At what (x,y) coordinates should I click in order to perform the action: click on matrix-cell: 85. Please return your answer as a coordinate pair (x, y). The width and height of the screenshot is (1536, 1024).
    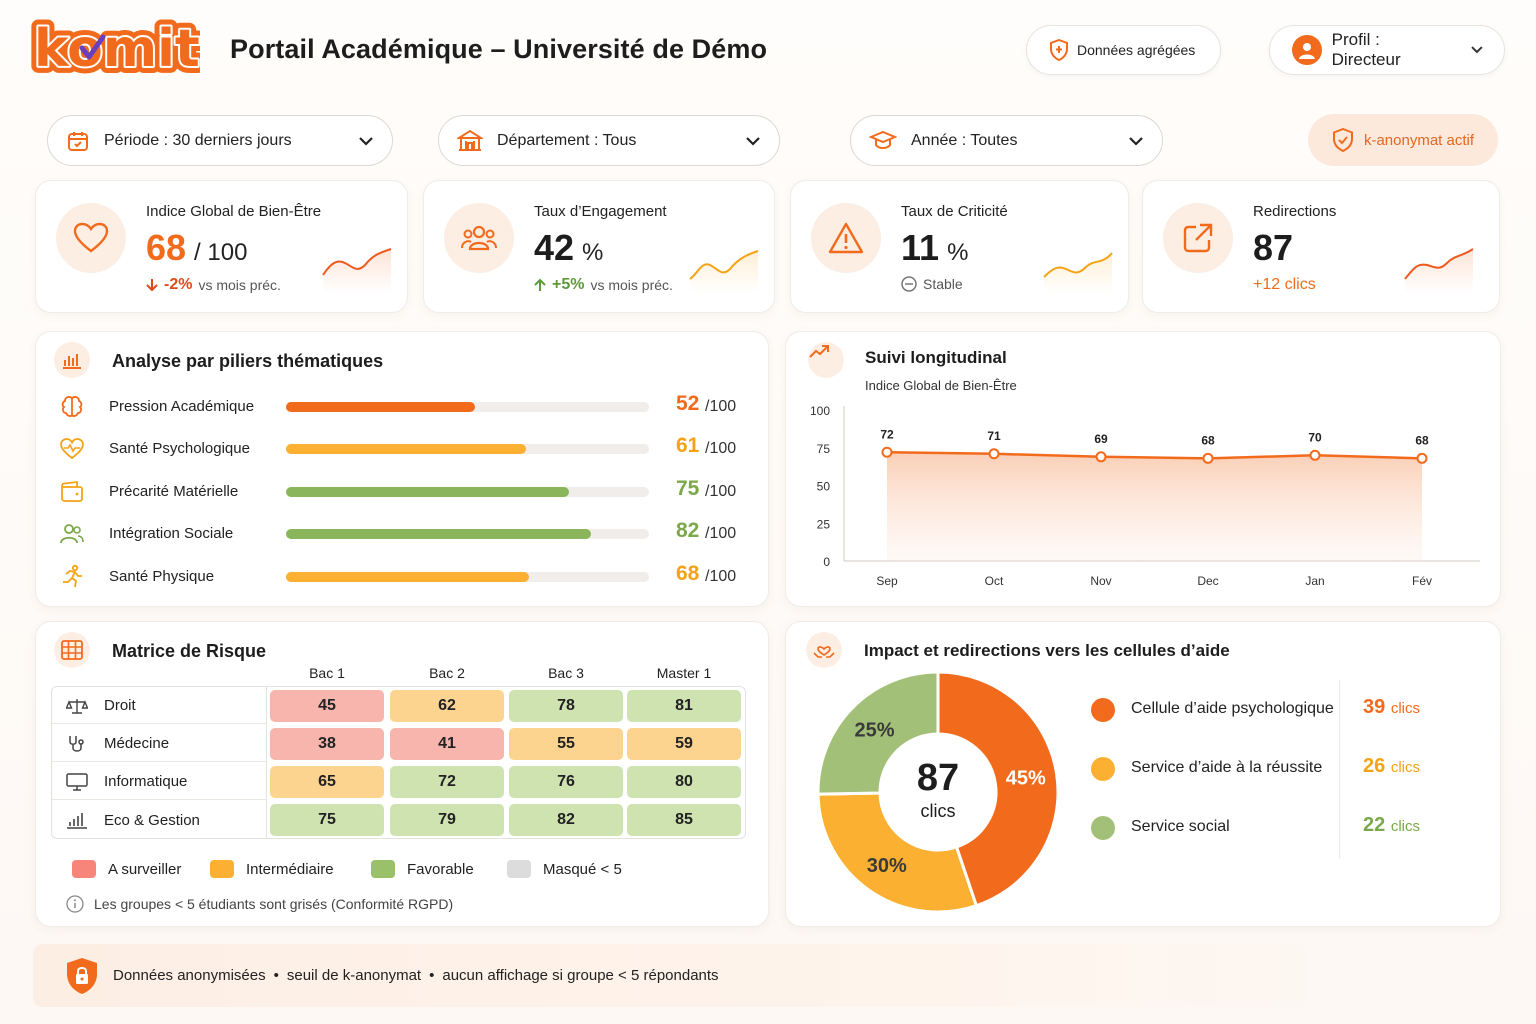
    Looking at the image, I should click on (684, 820).